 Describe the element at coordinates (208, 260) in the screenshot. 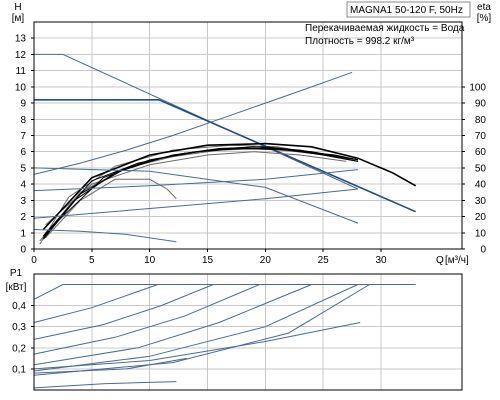

I see `flow-tick-label: 15` at that location.